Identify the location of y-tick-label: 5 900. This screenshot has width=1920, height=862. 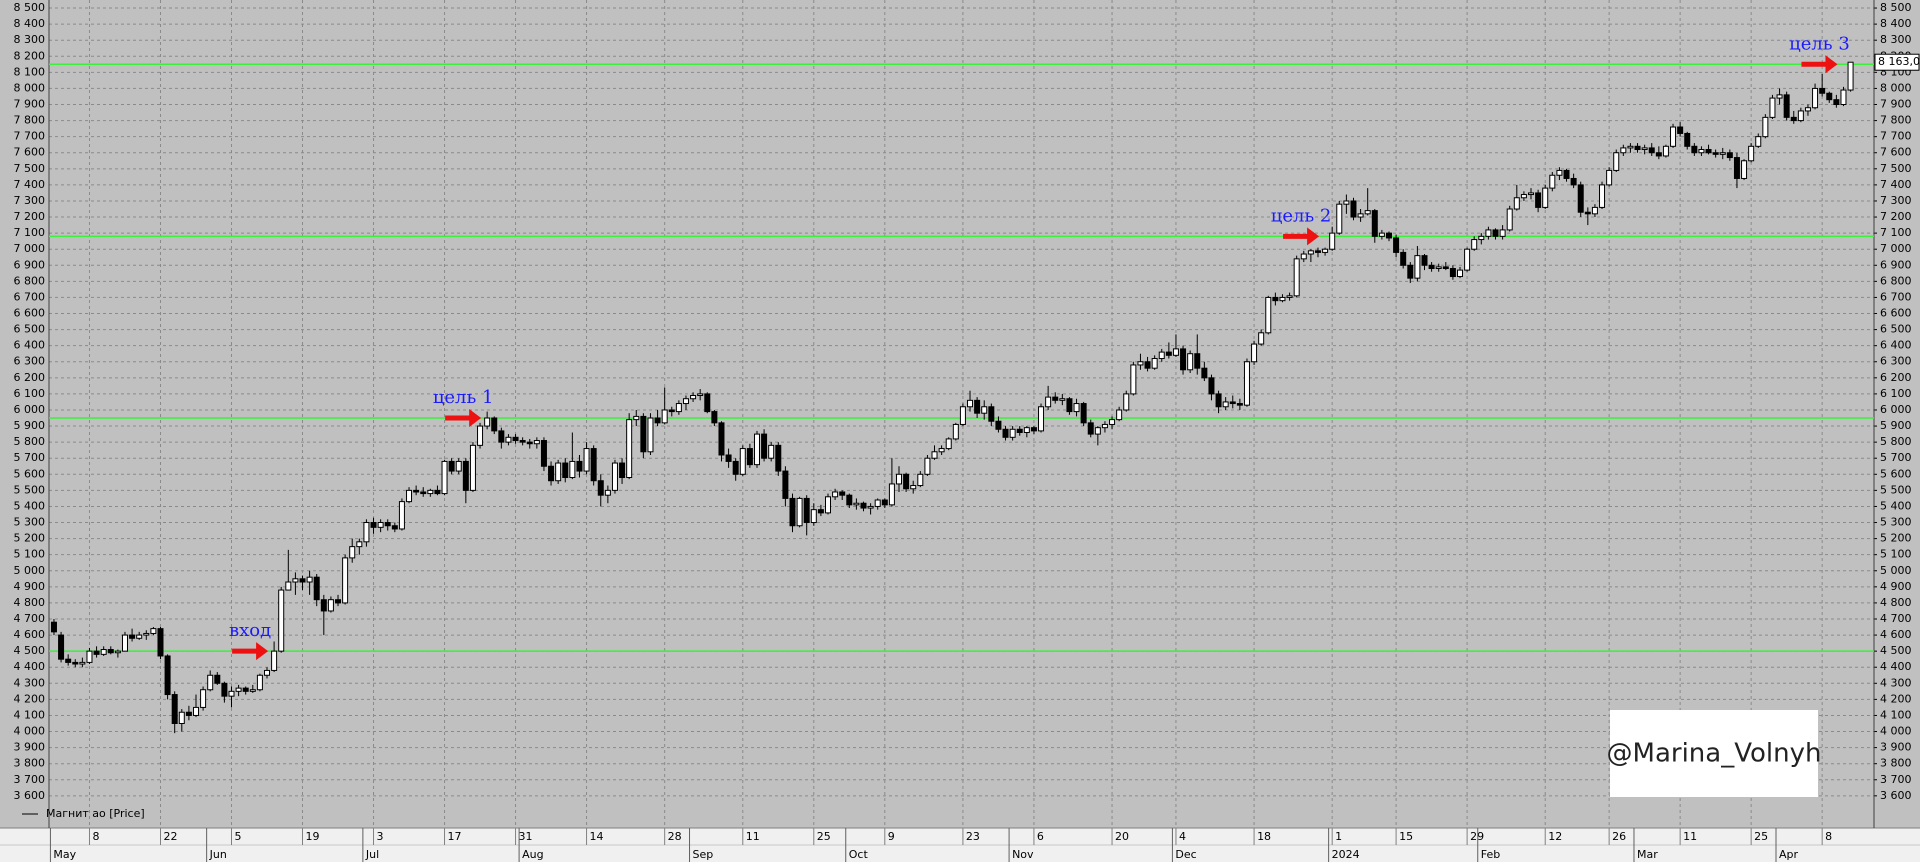
(30, 425).